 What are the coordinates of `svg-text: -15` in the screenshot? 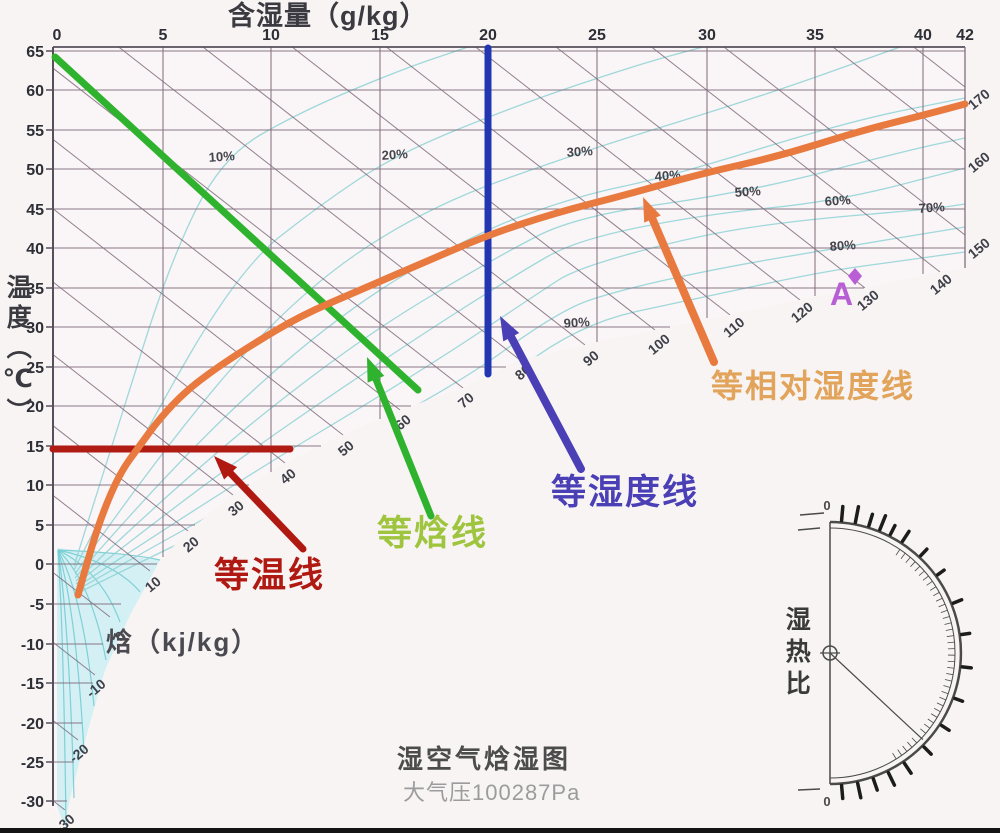 It's located at (32, 684).